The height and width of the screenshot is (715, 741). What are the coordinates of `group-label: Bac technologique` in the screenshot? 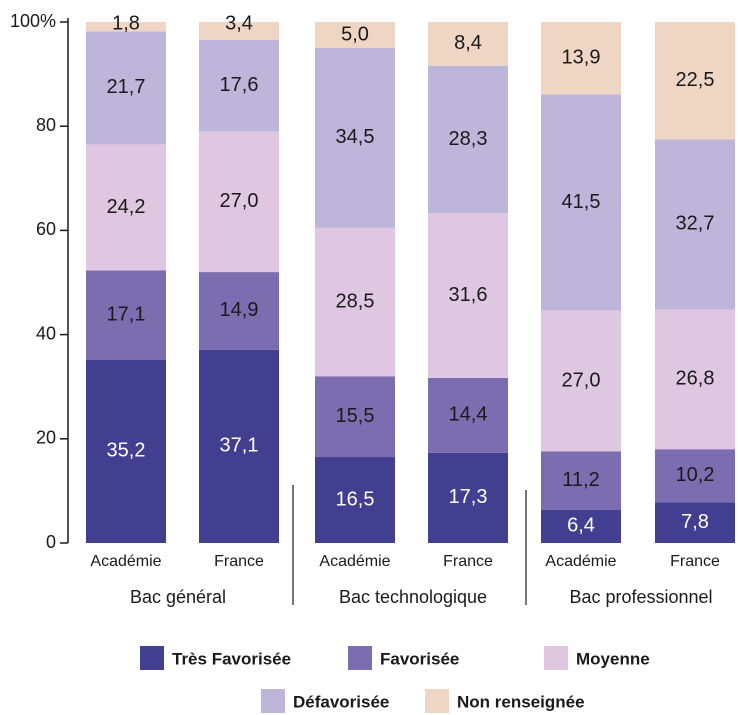 It's located at (413, 597).